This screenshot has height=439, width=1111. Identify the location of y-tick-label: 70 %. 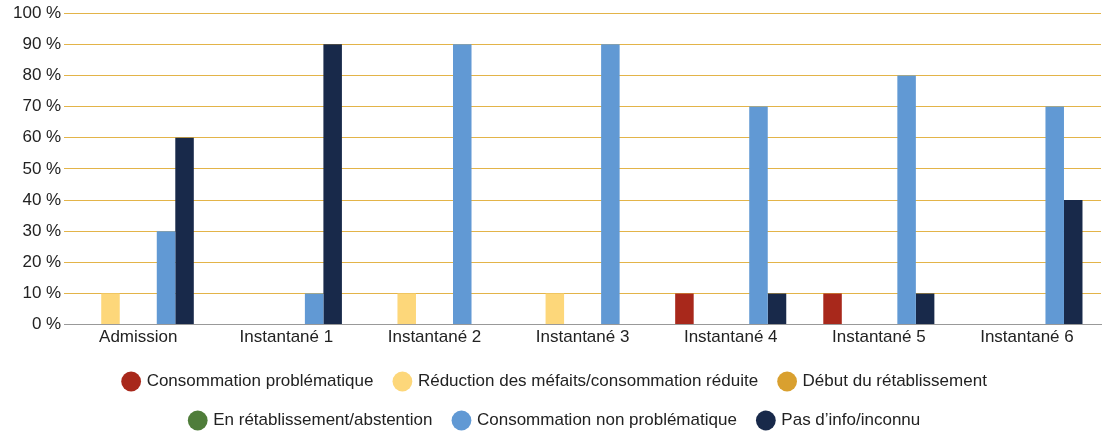
(42, 106).